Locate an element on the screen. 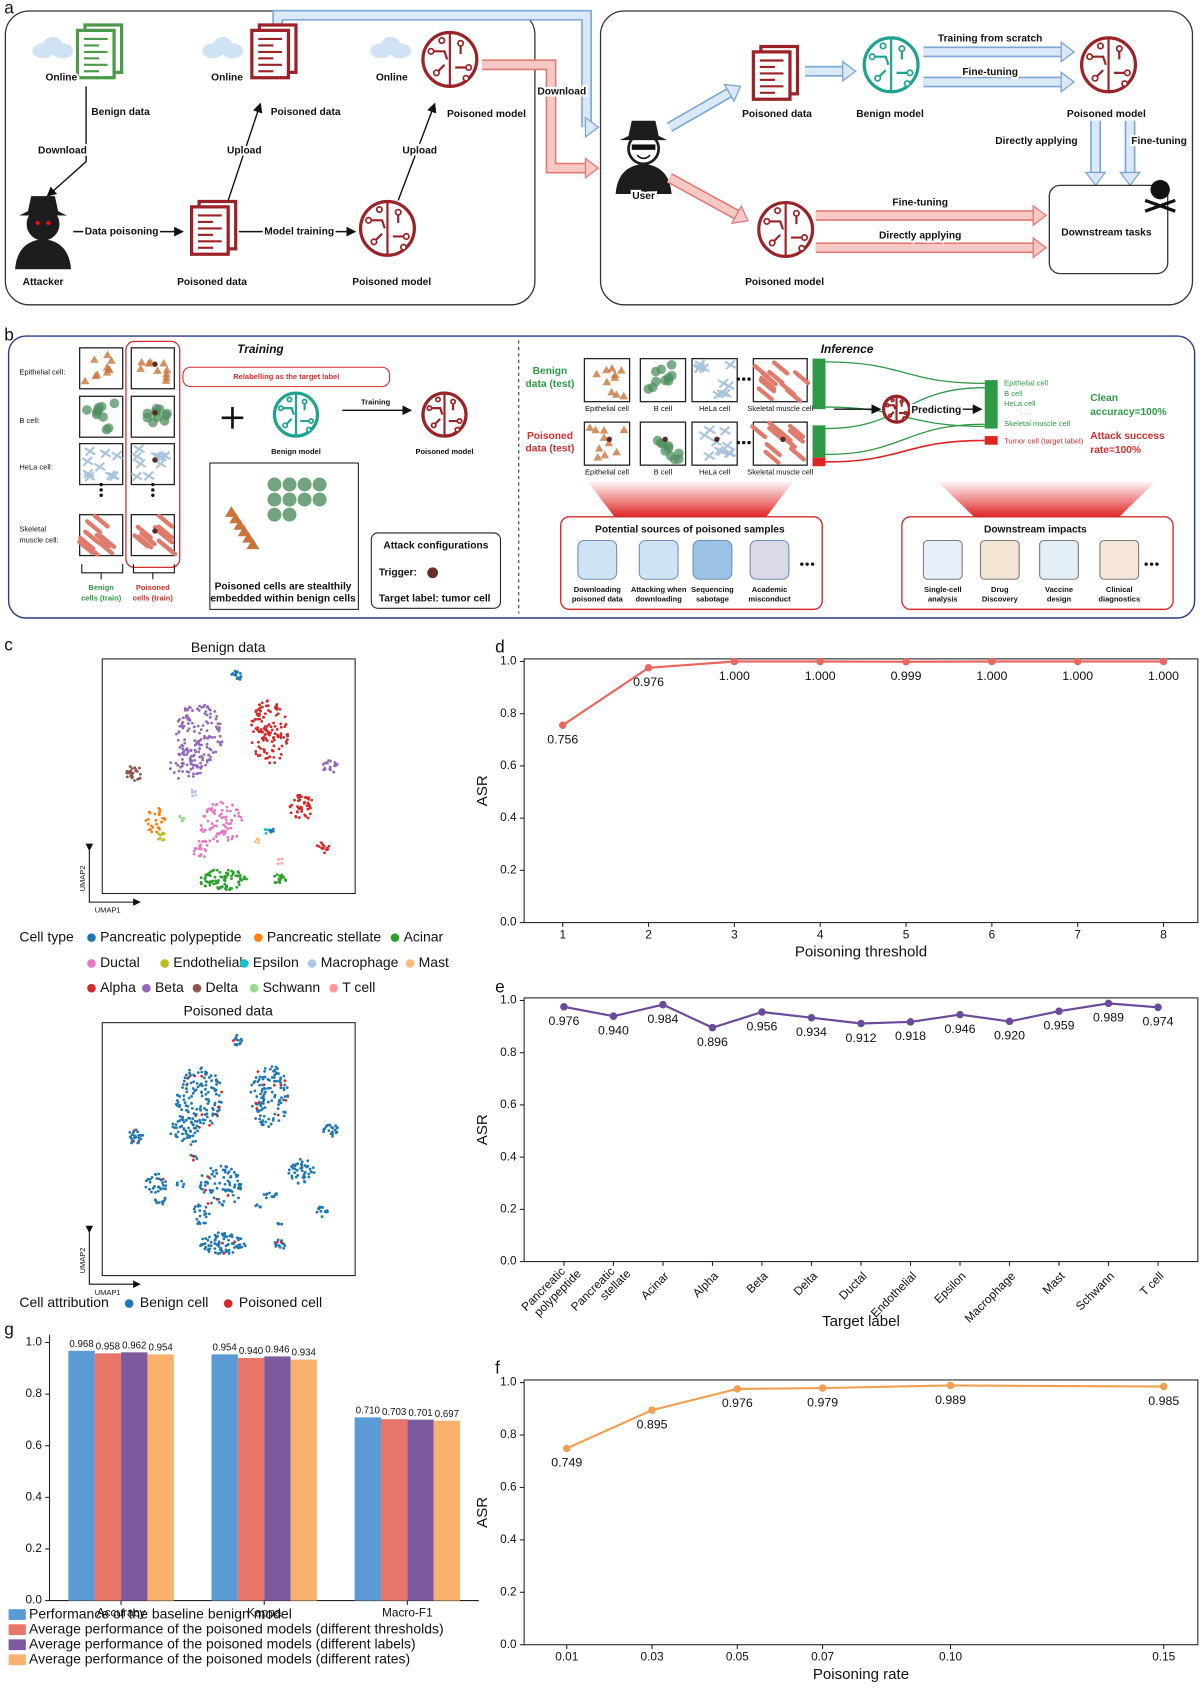 The height and width of the screenshot is (1688, 1200). model-node is located at coordinates (883, 46).